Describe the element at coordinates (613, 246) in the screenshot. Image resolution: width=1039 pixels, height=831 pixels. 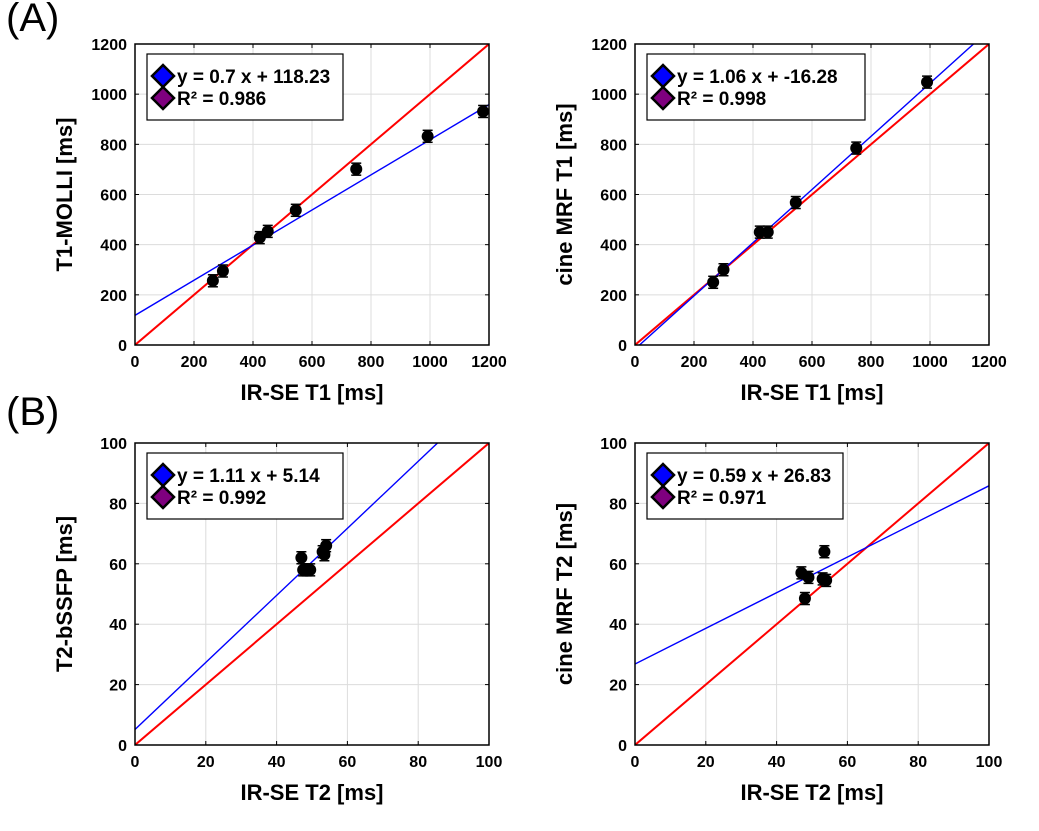
I see `y-tick-label: 400` at that location.